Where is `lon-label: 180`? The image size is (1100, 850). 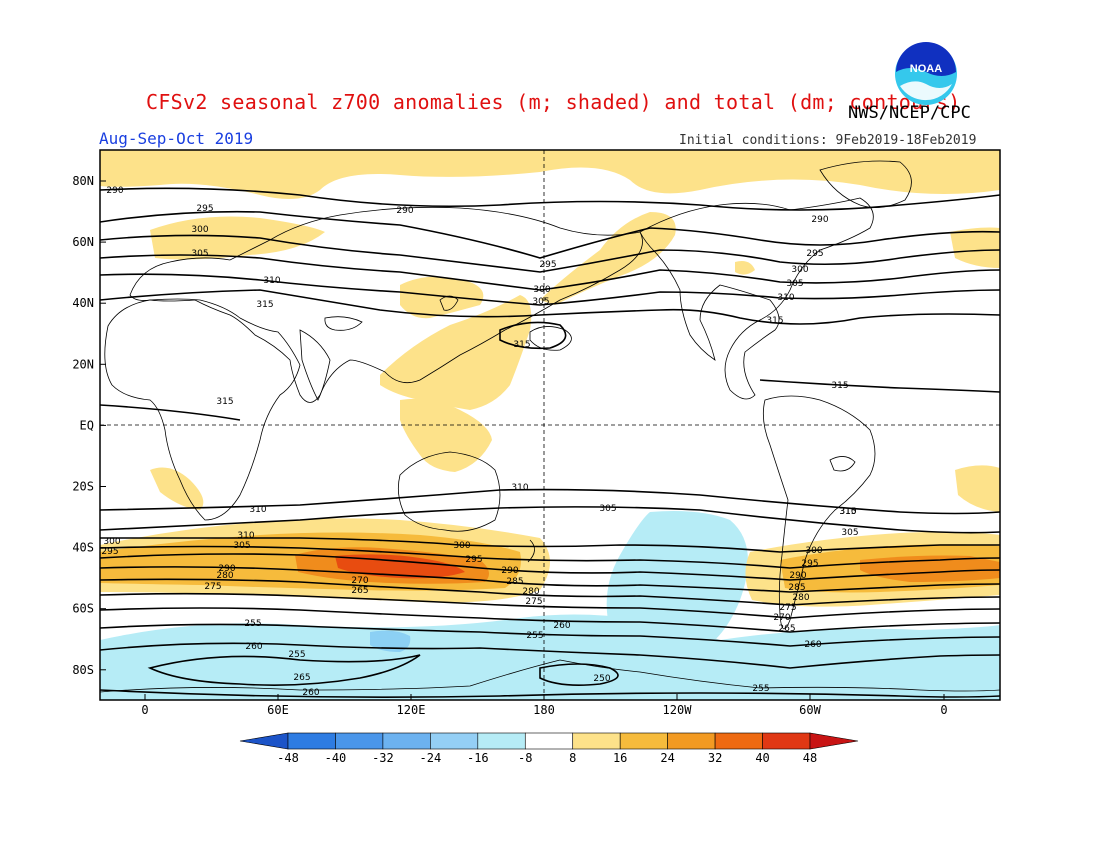 lon-label: 180 is located at coordinates (544, 710).